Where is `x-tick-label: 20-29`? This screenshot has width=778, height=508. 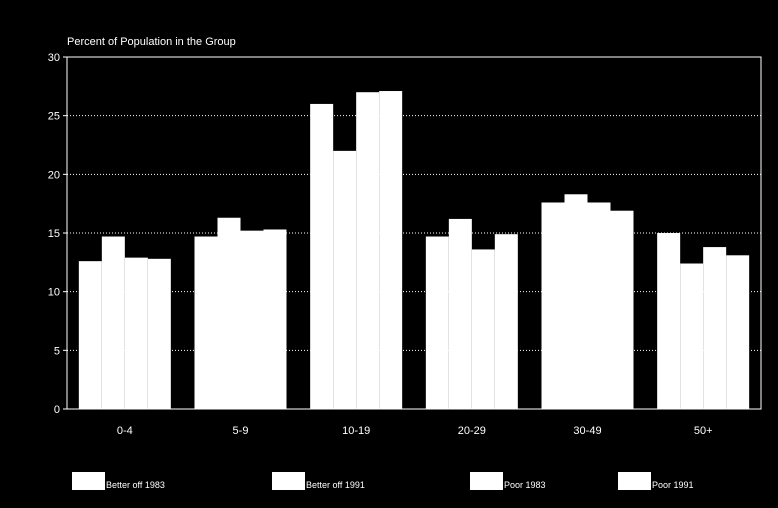
x-tick-label: 20-29 is located at coordinates (472, 431).